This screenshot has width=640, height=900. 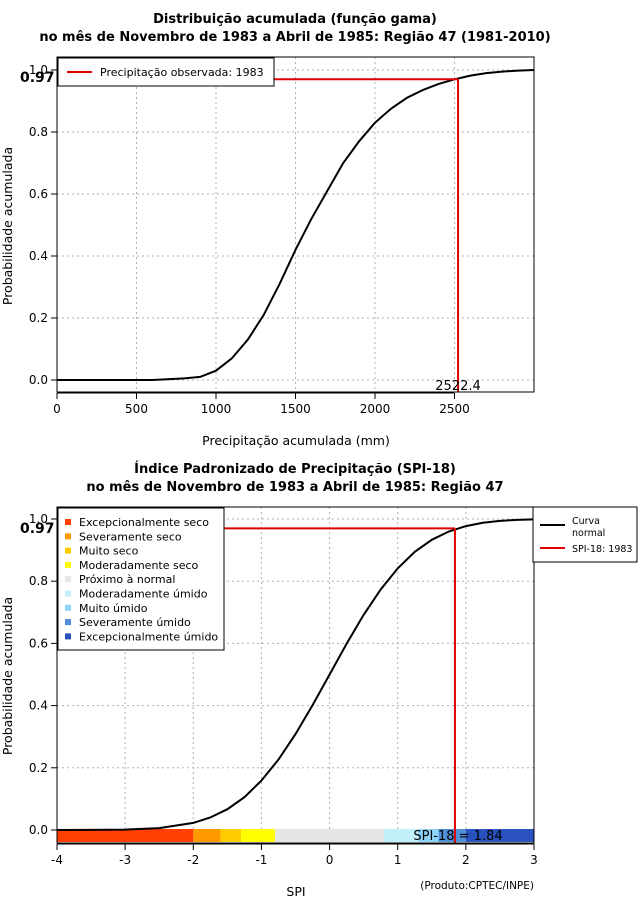 What do you see at coordinates (261, 404) in the screenshot?
I see `chart-1-x-ticks: 0 500 1000 1500 2000 2500` at bounding box center [261, 404].